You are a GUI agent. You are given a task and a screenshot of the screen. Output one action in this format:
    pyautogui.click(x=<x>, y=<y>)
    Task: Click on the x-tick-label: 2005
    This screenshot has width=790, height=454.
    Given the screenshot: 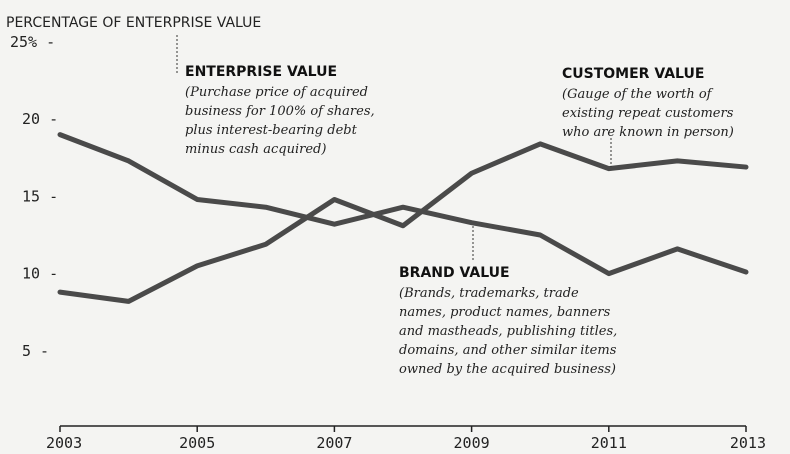 What is the action you would take?
    pyautogui.click(x=197, y=443)
    